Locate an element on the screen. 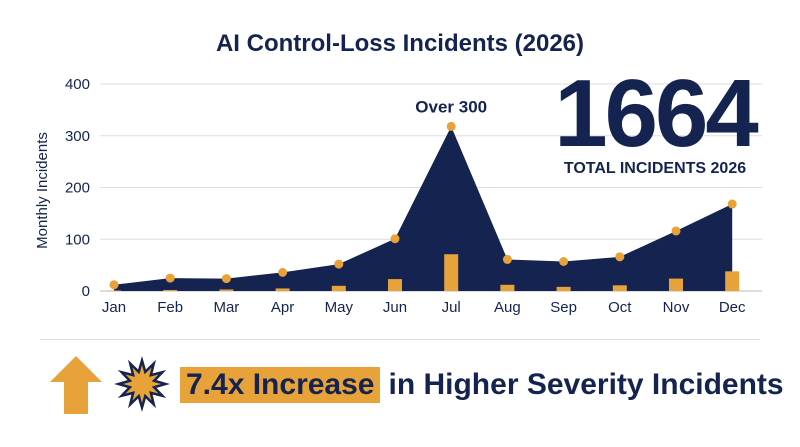  y-tick-label: 100 is located at coordinates (77, 239).